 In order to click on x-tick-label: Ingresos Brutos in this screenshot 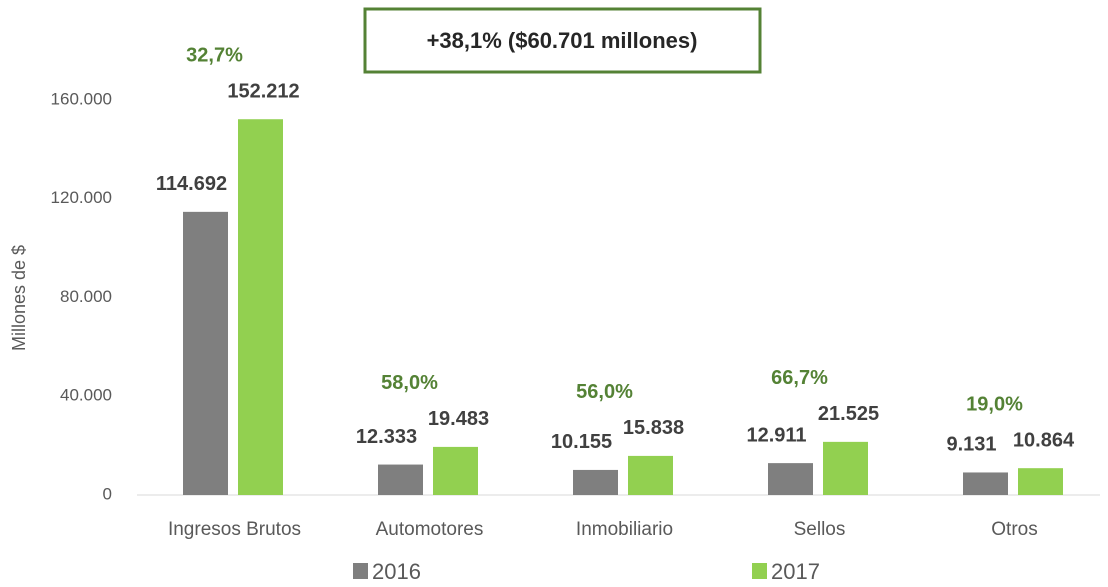, I will do `click(234, 529)`.